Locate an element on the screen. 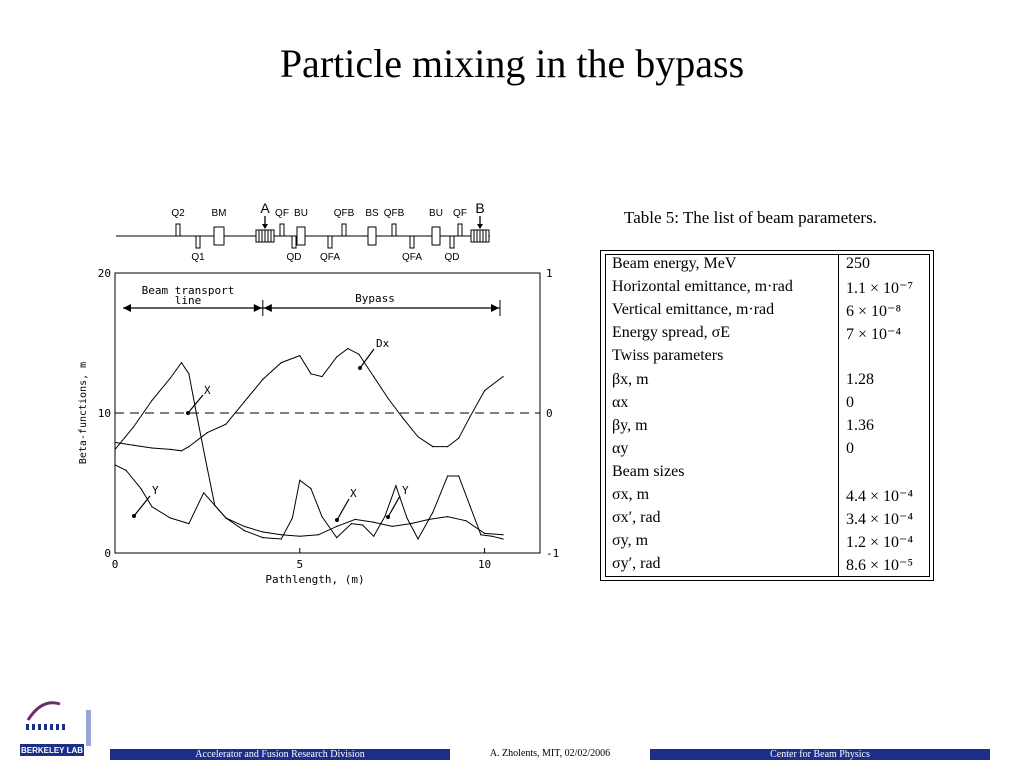 This screenshot has height=768, width=1024. table-row: Vertical emittance, m·rad 6 × 10⁻⁸ is located at coordinates (772, 312).